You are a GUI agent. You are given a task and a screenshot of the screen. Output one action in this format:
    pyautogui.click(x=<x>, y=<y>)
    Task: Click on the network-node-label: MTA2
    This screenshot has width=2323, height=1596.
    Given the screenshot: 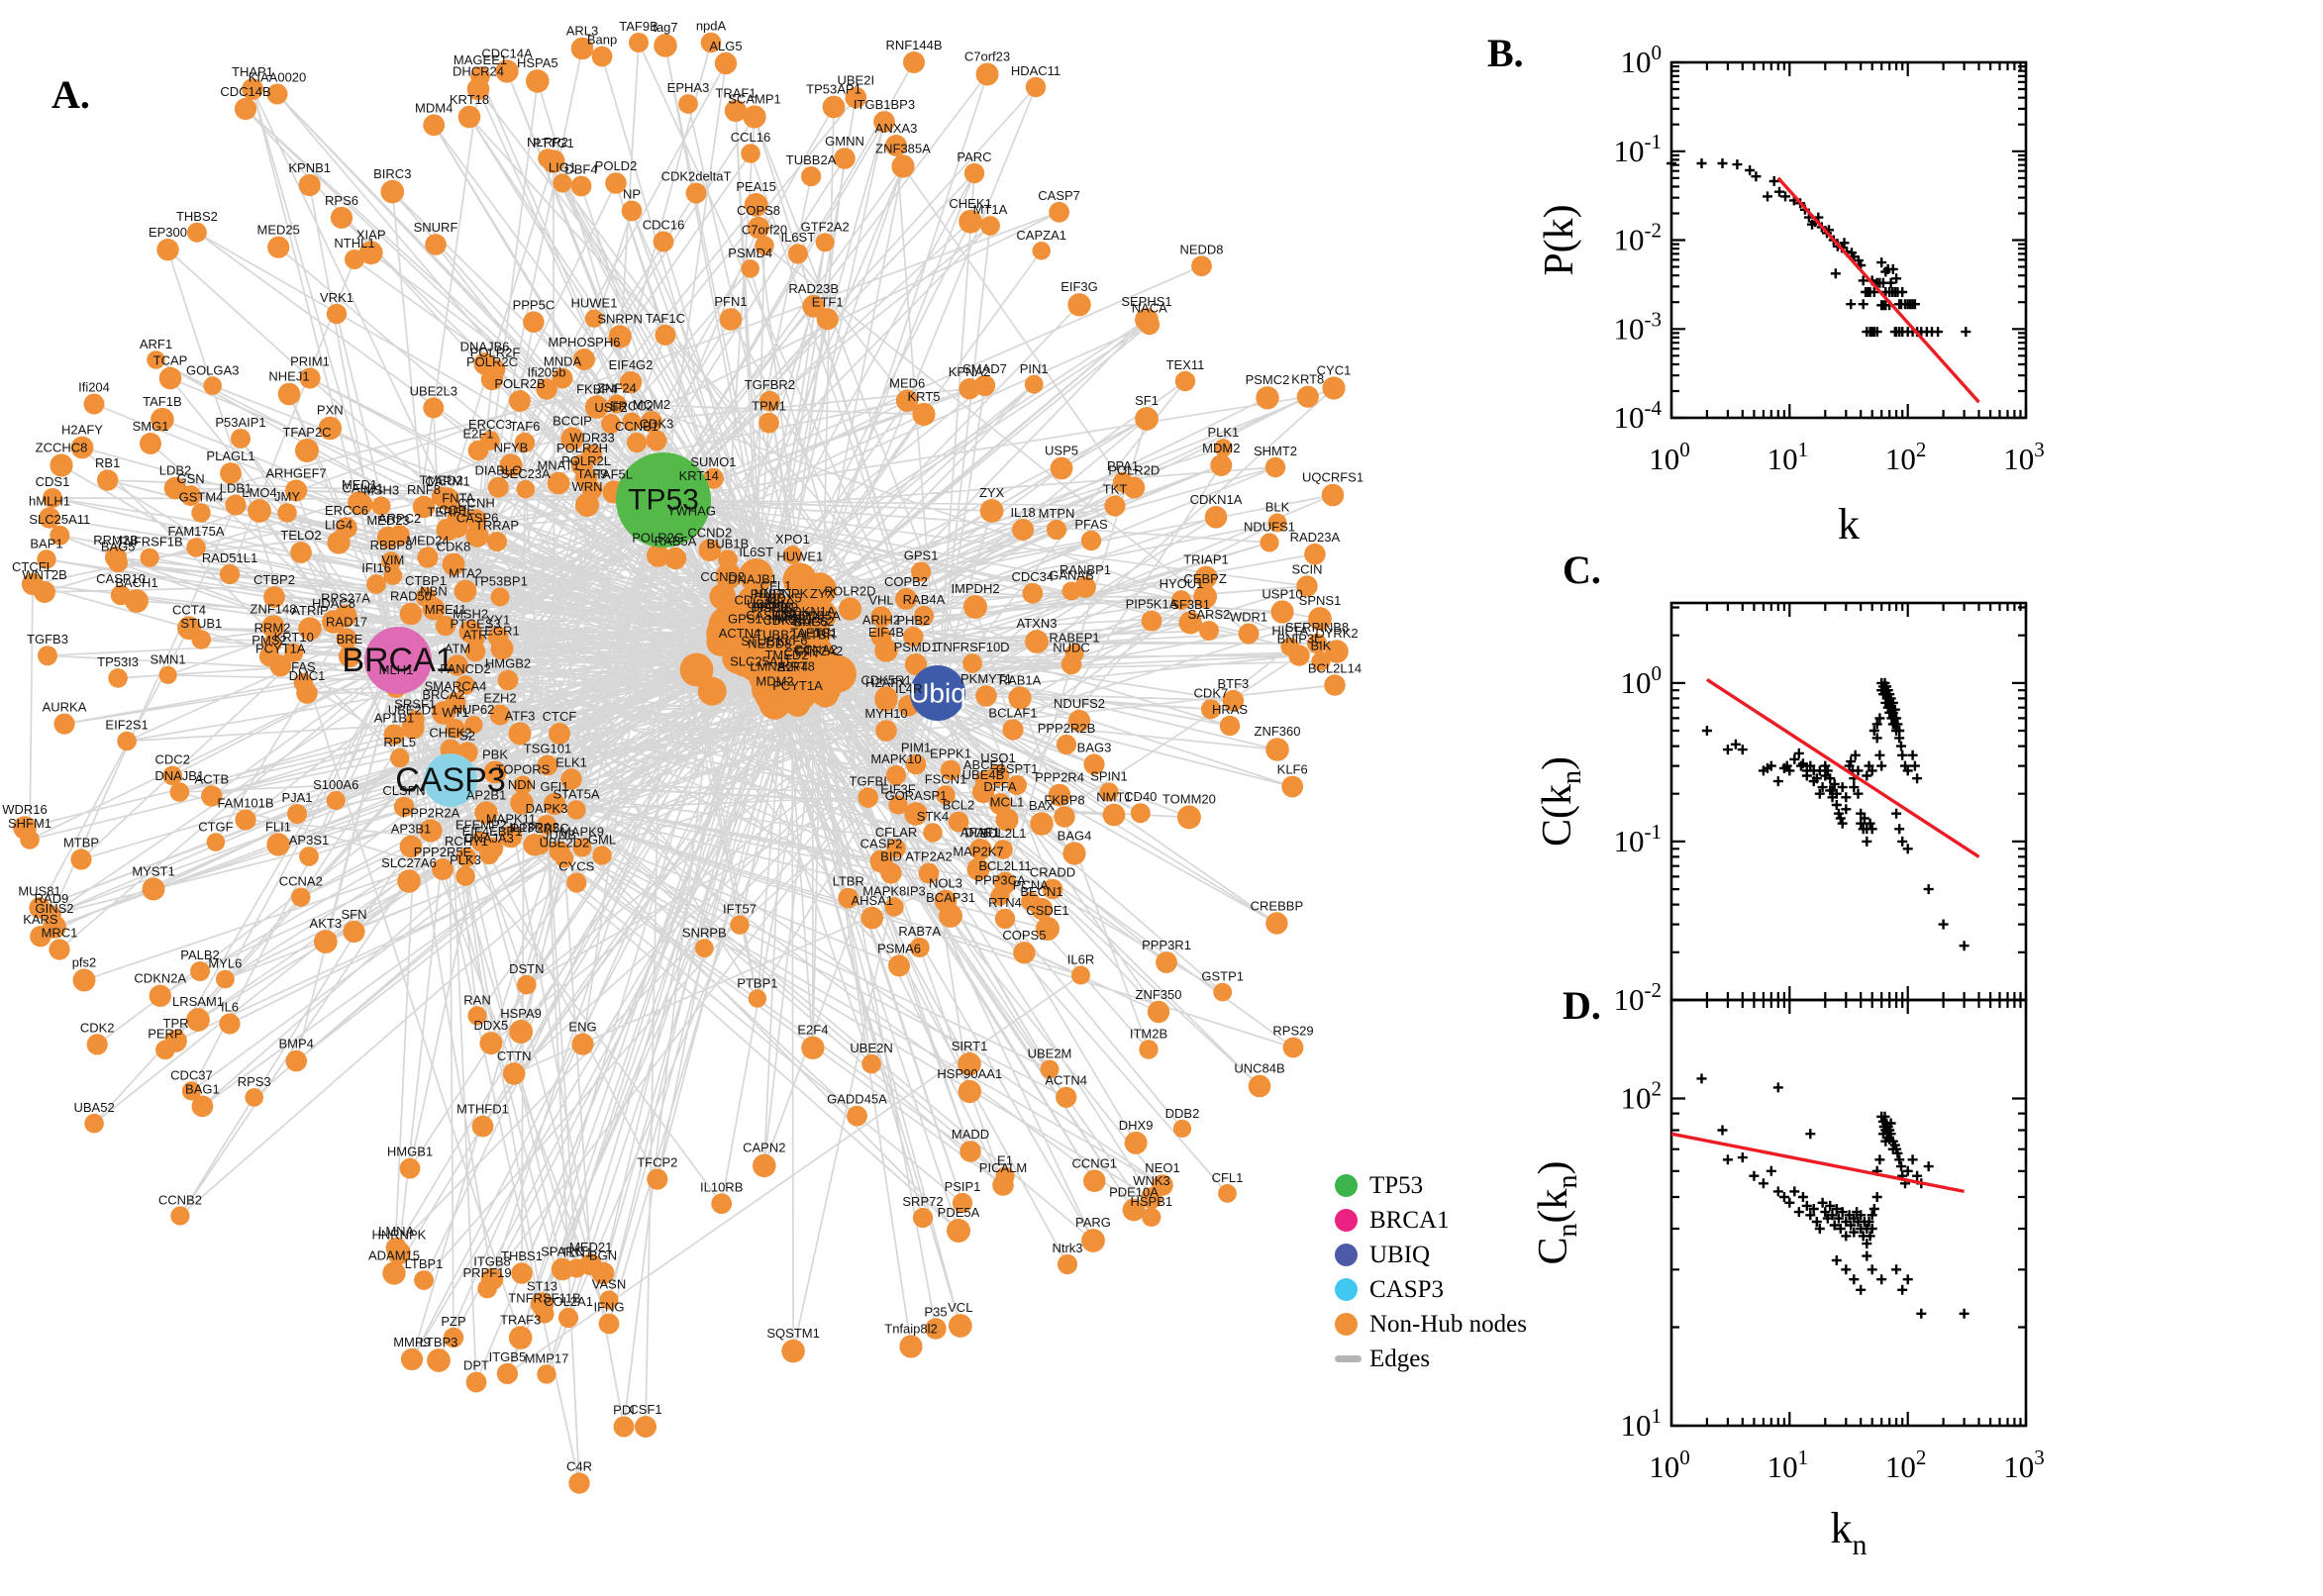 What is the action you would take?
    pyautogui.click(x=466, y=573)
    